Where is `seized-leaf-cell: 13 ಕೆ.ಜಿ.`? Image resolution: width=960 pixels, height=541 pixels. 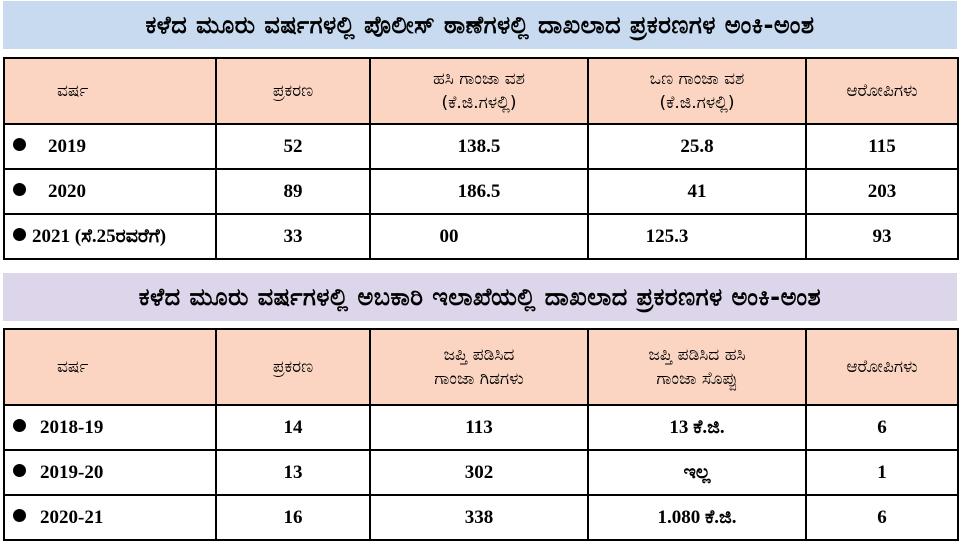
seized-leaf-cell: 13 ಕೆ.ಜಿ. is located at coordinates (697, 427).